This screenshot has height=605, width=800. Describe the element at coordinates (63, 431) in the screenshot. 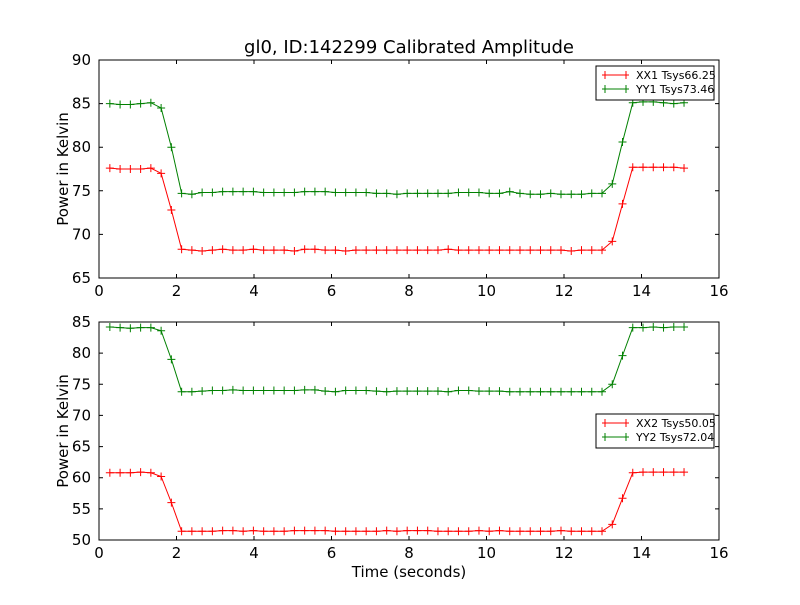

I see `y-axis-label: Power in Kelvin` at that location.